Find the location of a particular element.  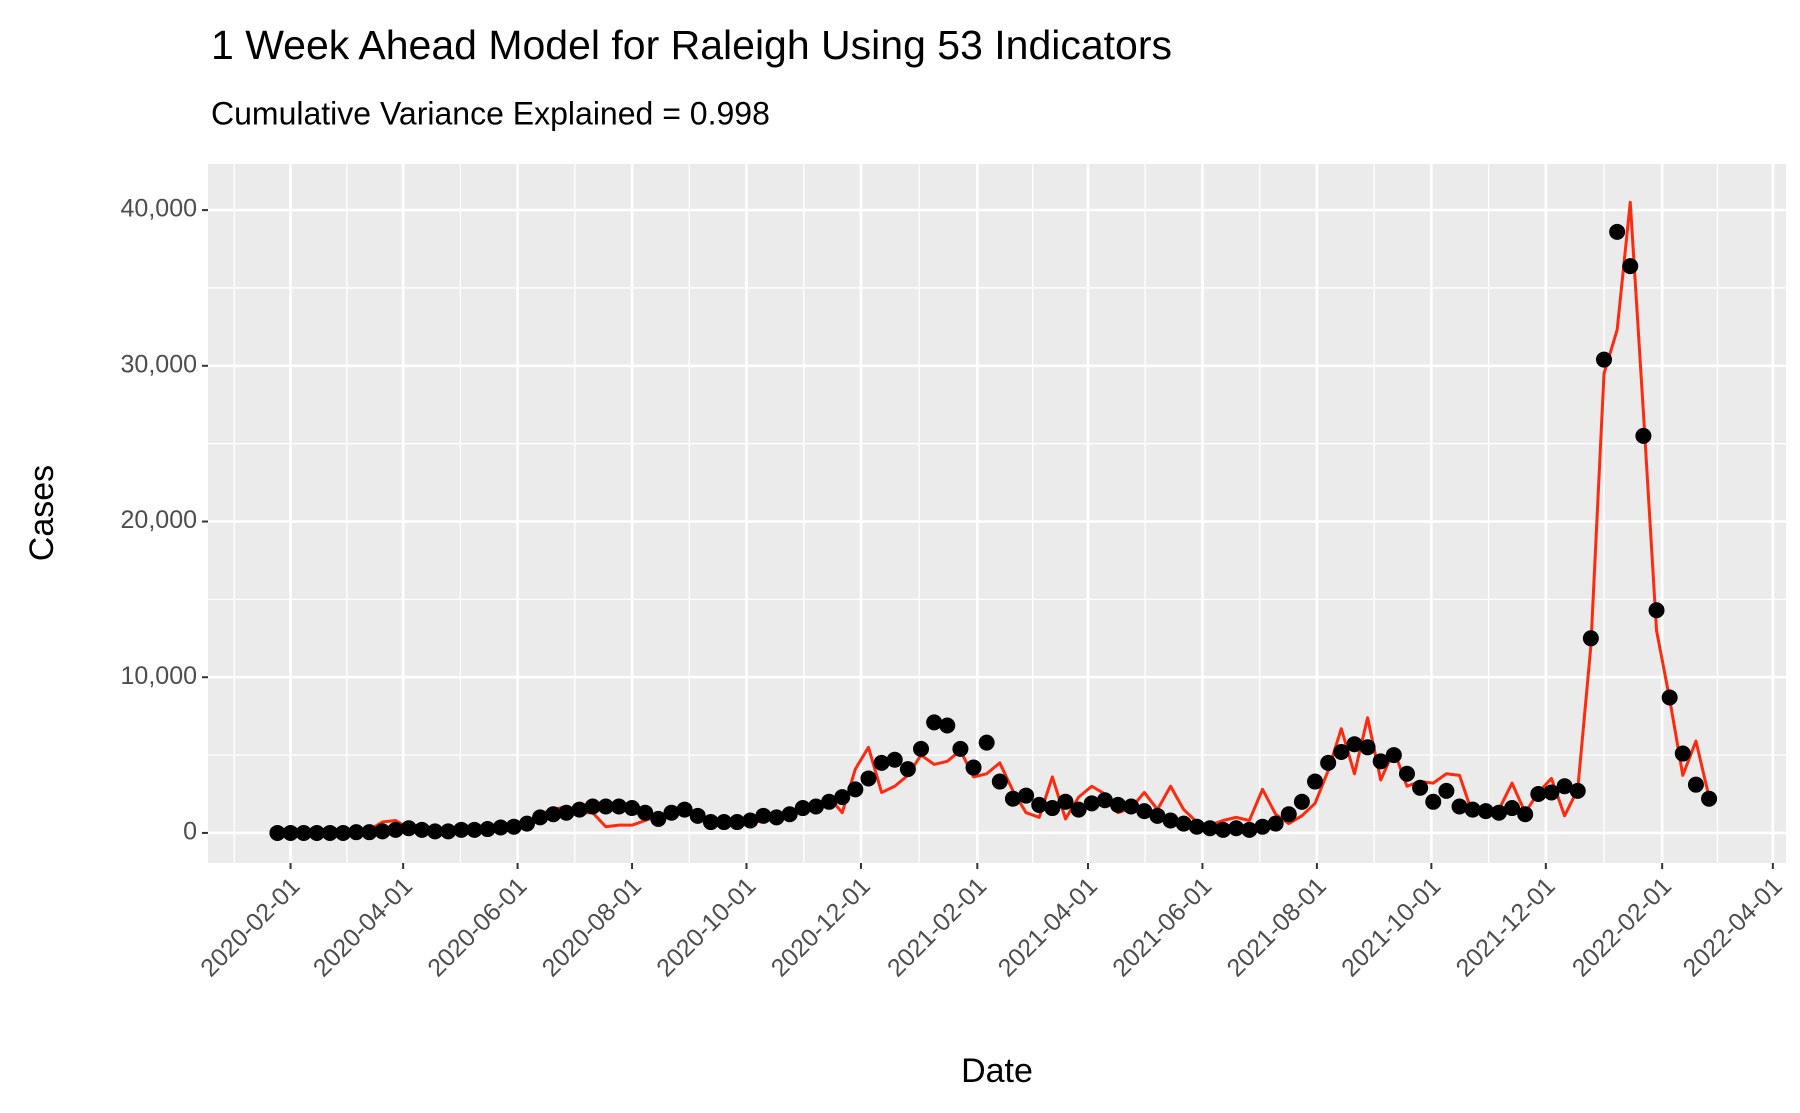

y-tick-label: 30,000 is located at coordinates (159, 364).